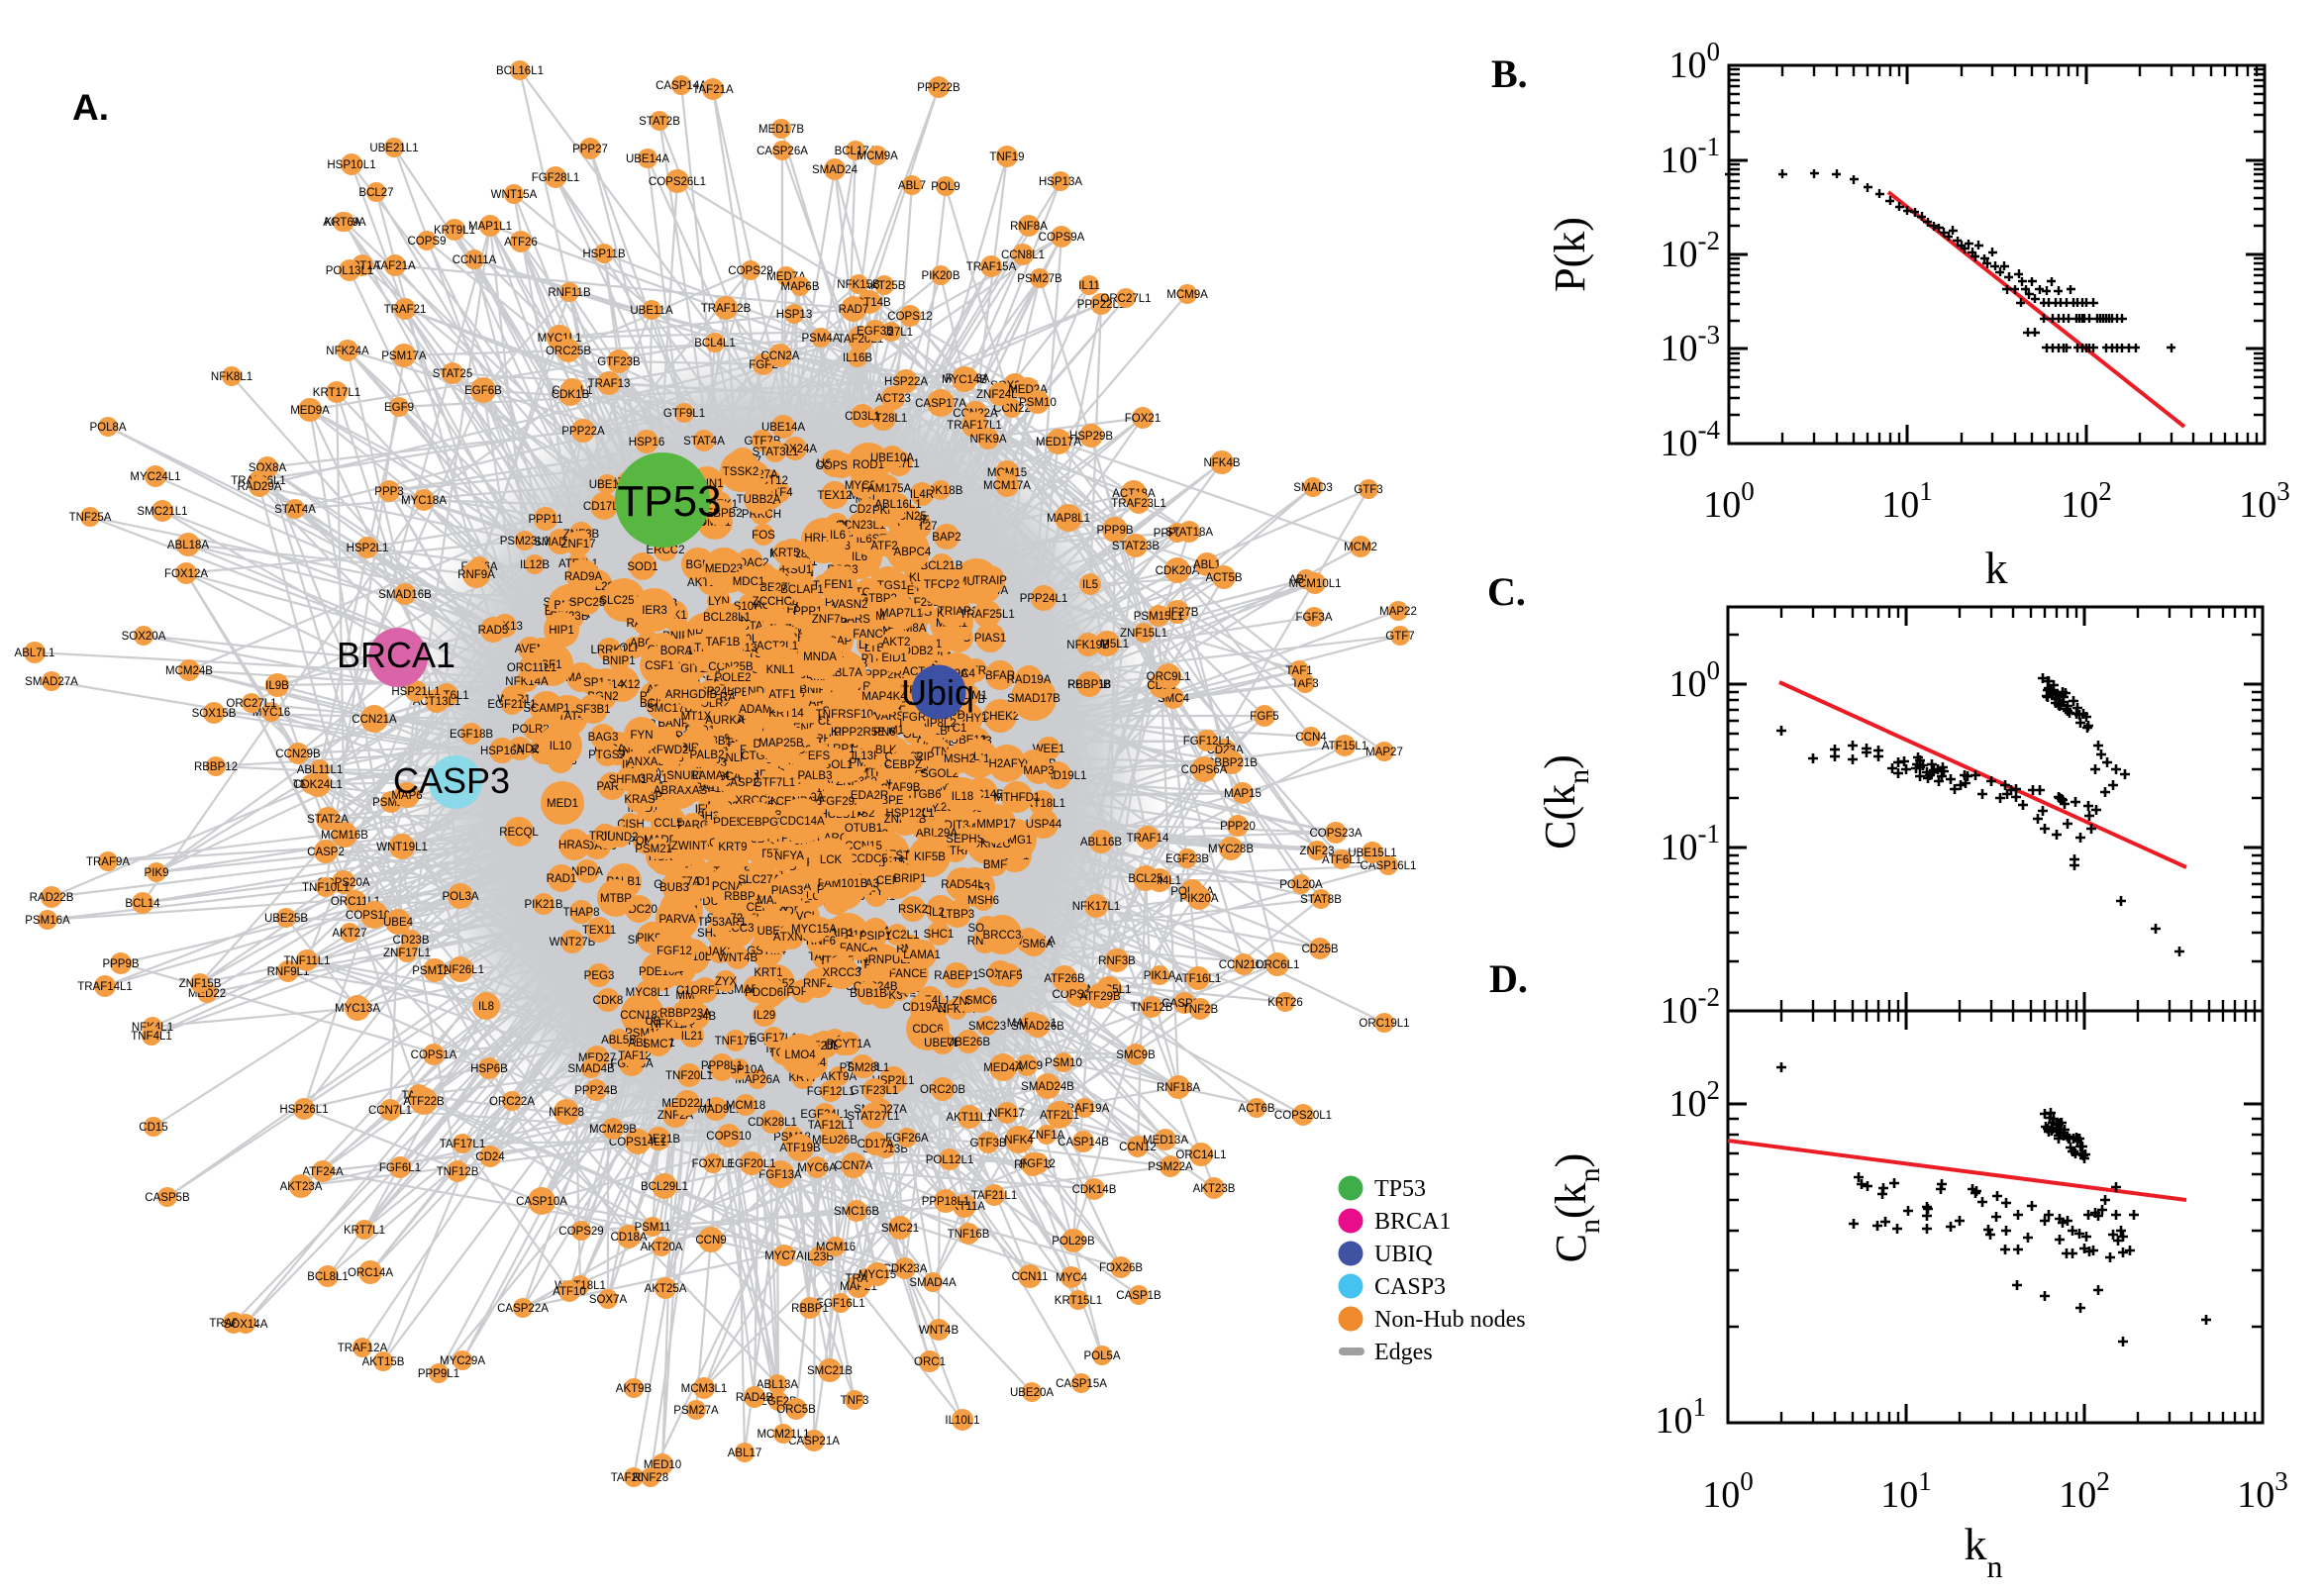  Describe the element at coordinates (873, 1117) in the screenshot. I see `svg-text: STAT27L1` at that location.